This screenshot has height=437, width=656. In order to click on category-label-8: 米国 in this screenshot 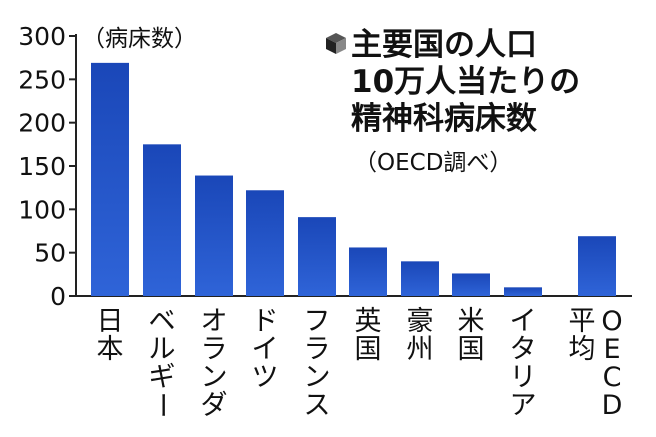, I will do `click(471, 335)`.